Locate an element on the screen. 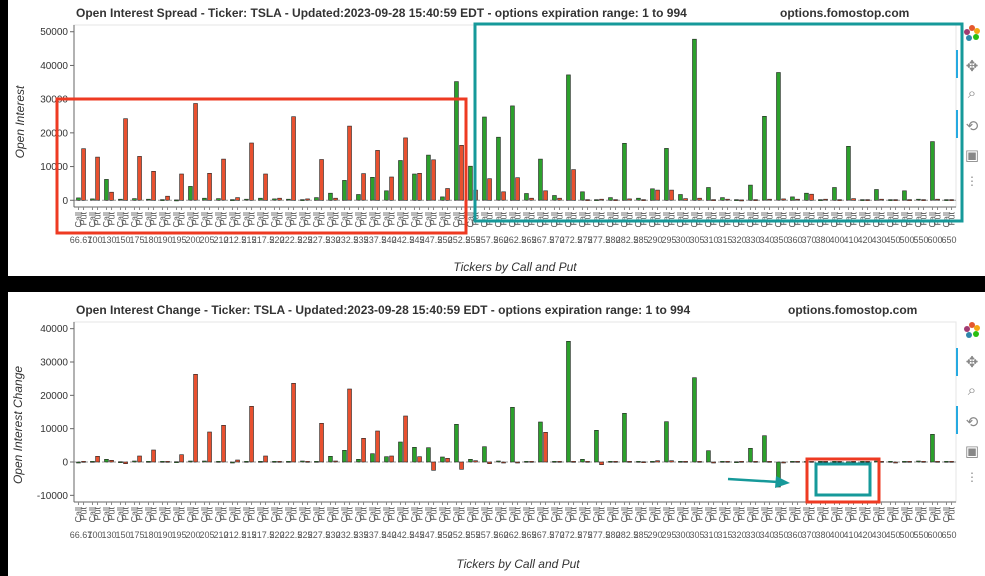 Image resolution: width=985 pixels, height=576 pixels. x-tick-strike-label: 260 is located at coordinates (500, 240).